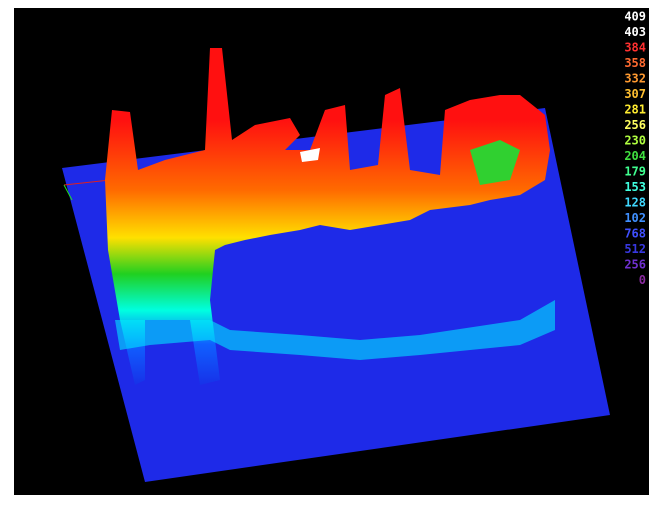 This screenshot has width=649, height=509. What do you see at coordinates (310, 155) in the screenshot?
I see `peak` at bounding box center [310, 155].